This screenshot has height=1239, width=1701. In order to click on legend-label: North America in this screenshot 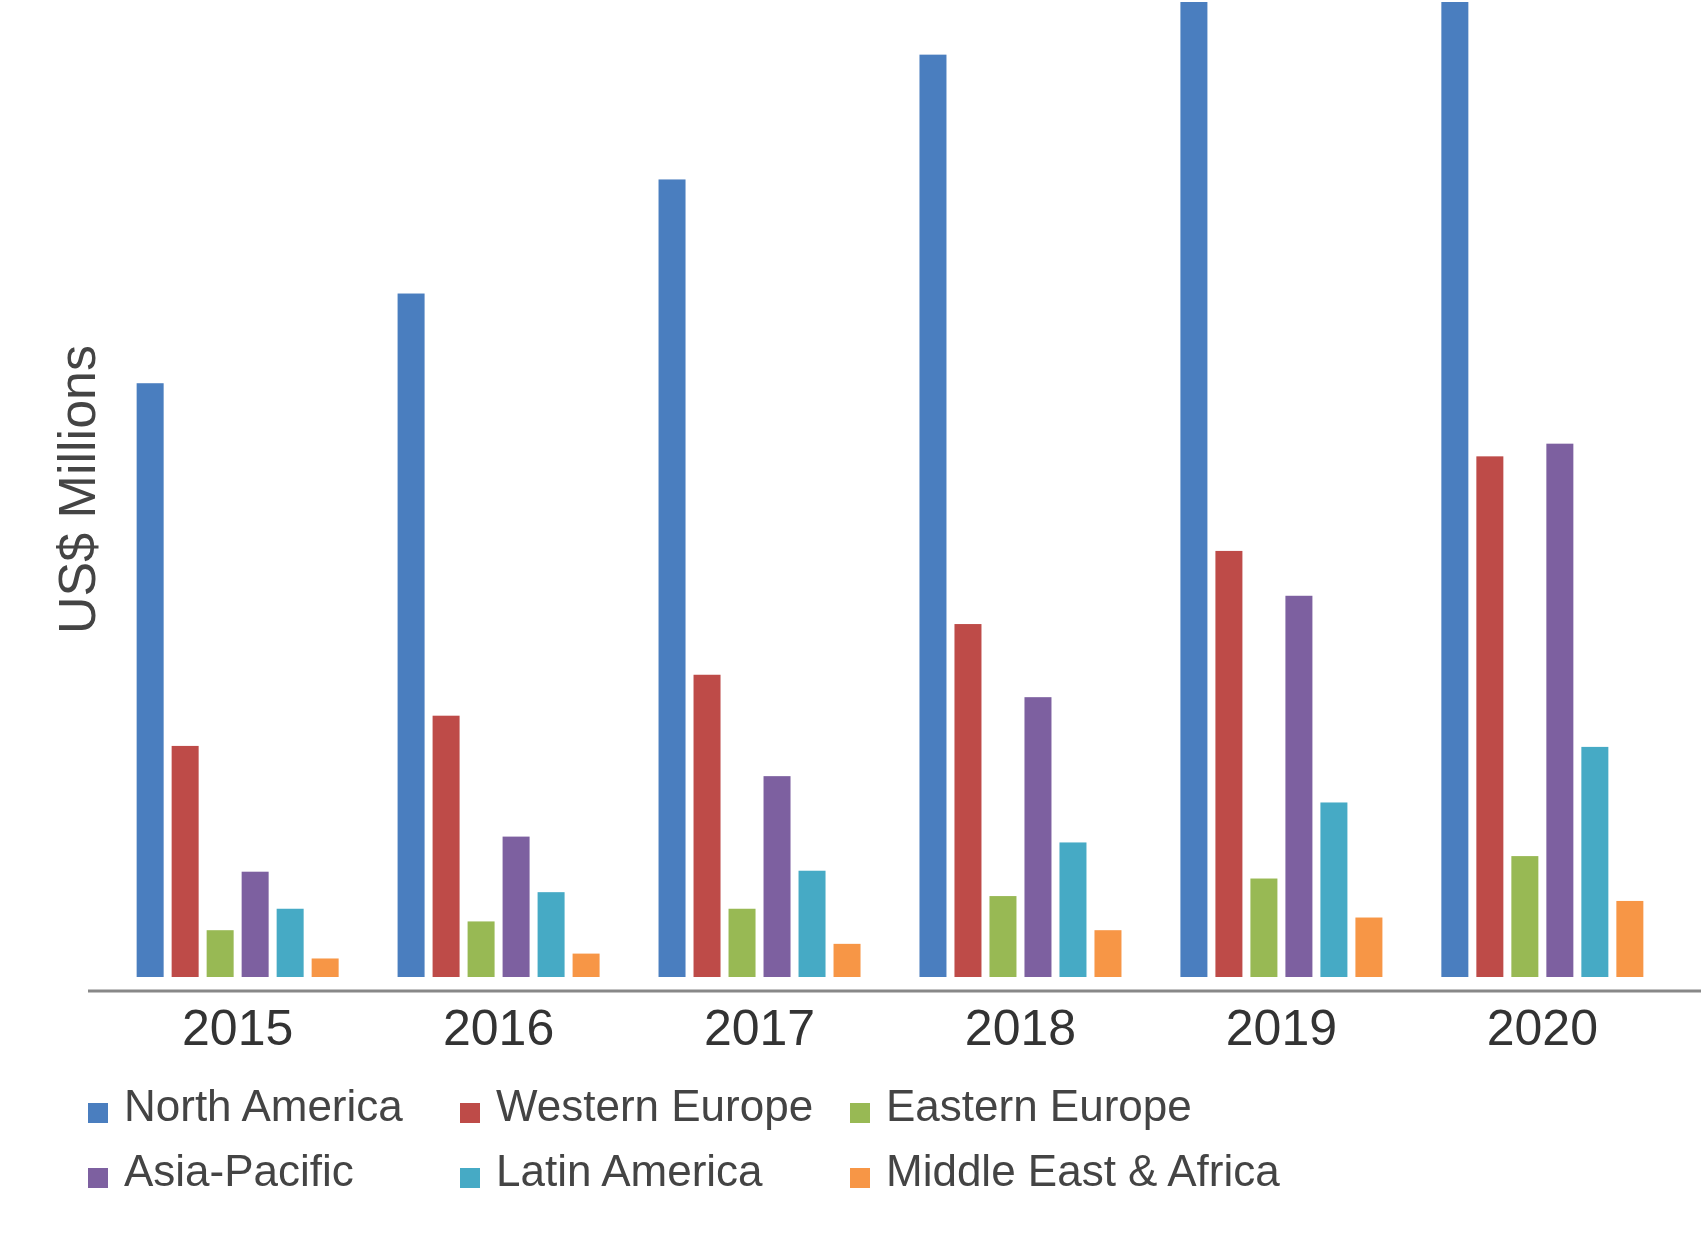, I will do `click(264, 1105)`.